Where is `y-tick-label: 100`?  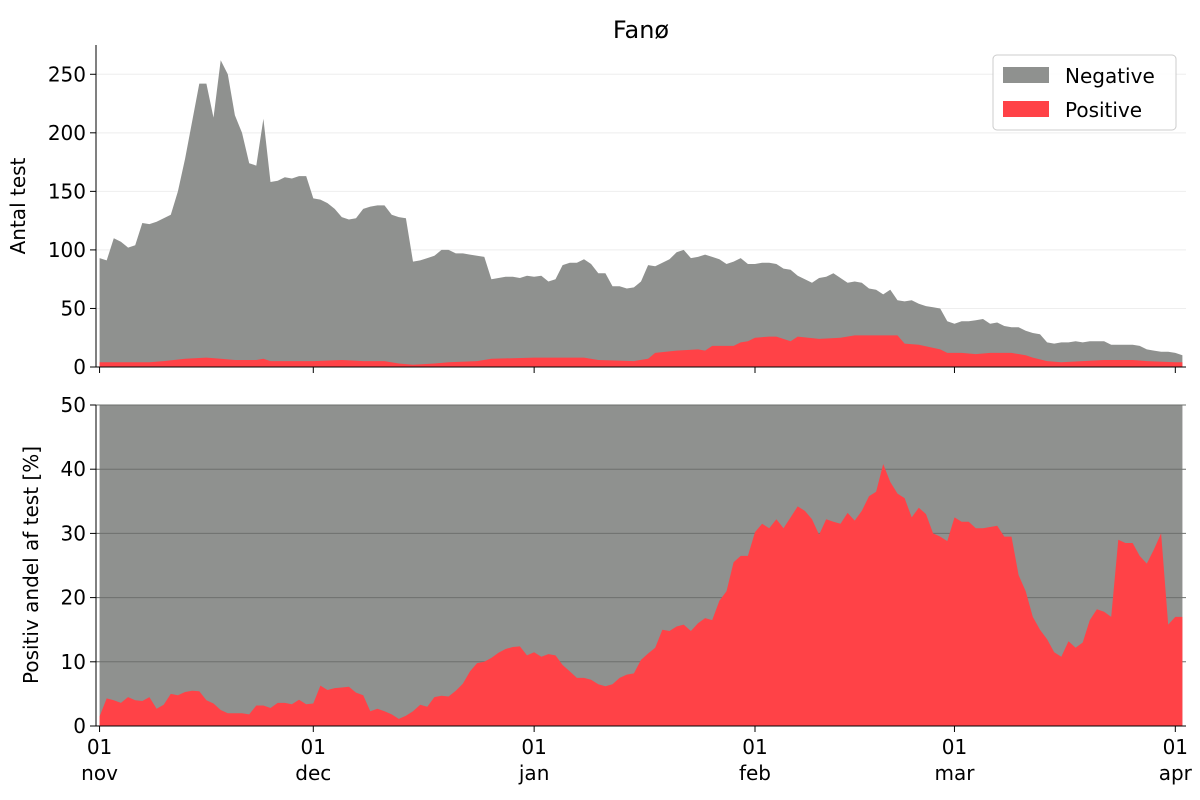
y-tick-label: 100 is located at coordinates (67, 250).